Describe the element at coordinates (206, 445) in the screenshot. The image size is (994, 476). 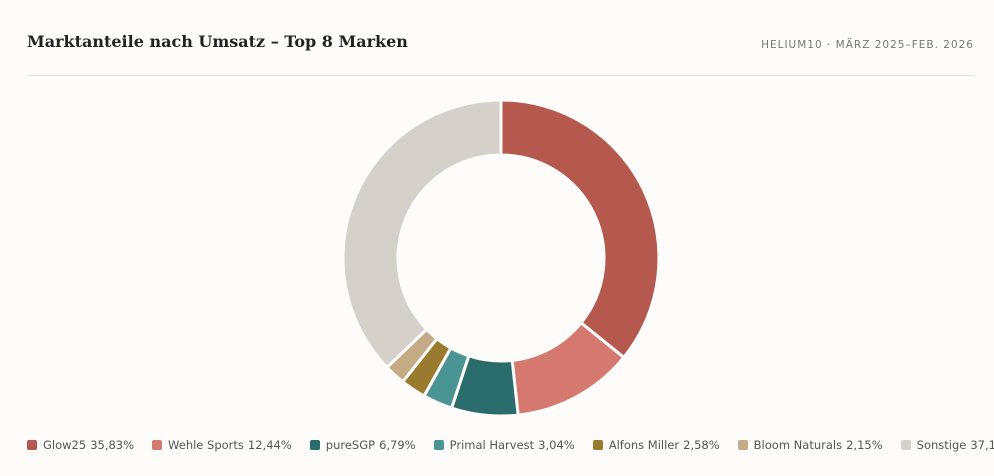
I see `legend-label: Wehle Sports` at that location.